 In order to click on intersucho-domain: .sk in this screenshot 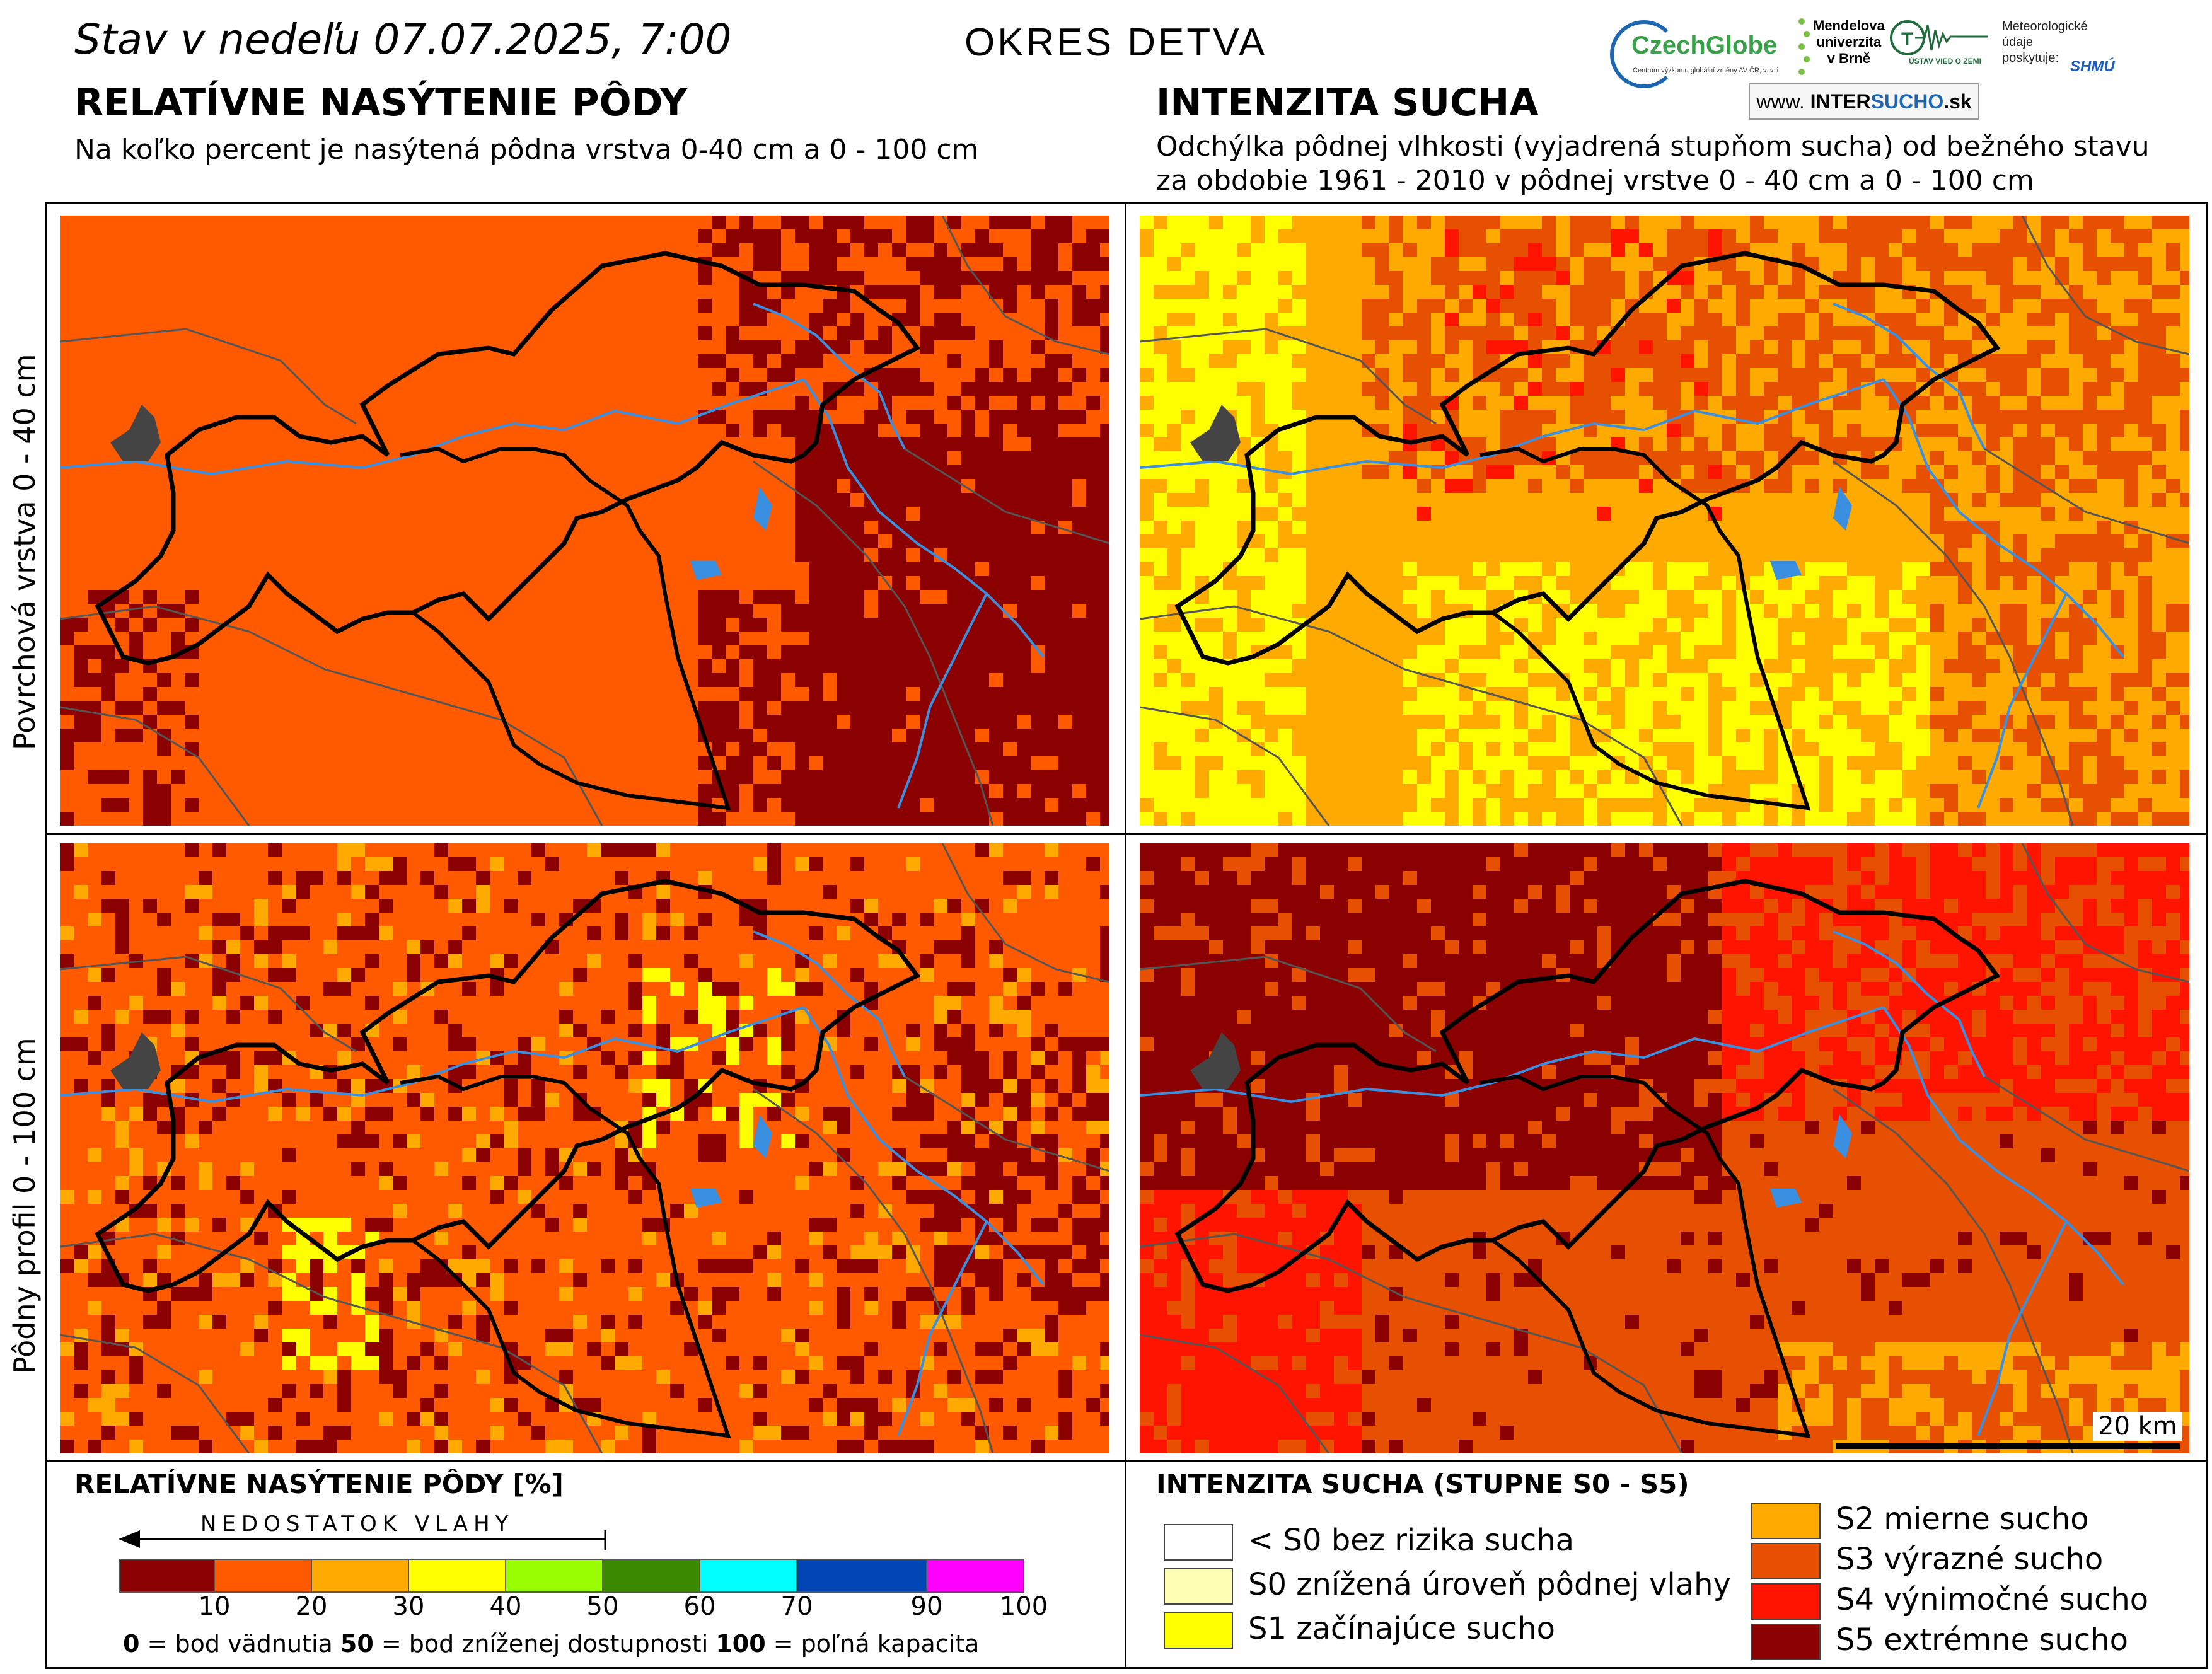, I will do `click(1957, 101)`.